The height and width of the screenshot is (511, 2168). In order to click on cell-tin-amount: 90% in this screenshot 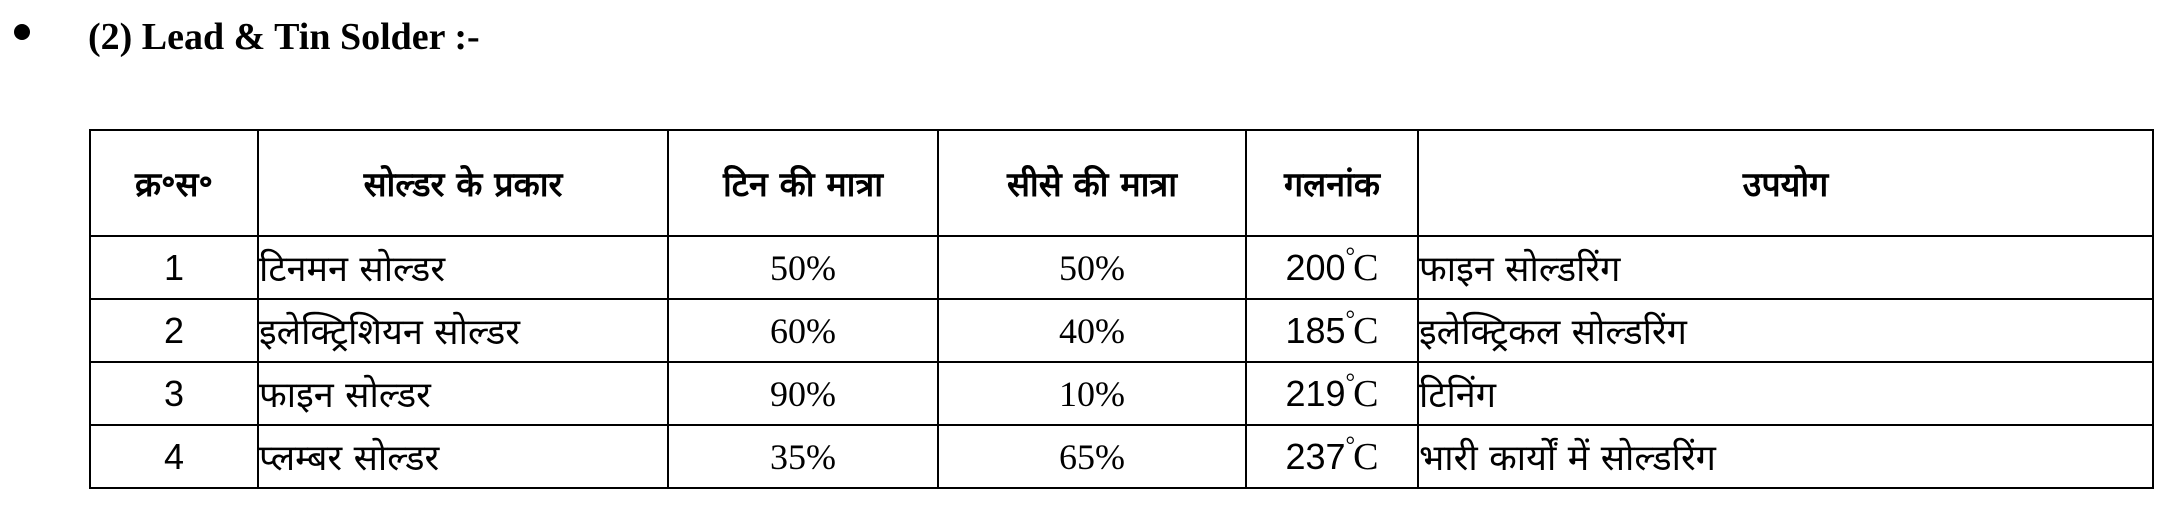, I will do `click(803, 393)`.